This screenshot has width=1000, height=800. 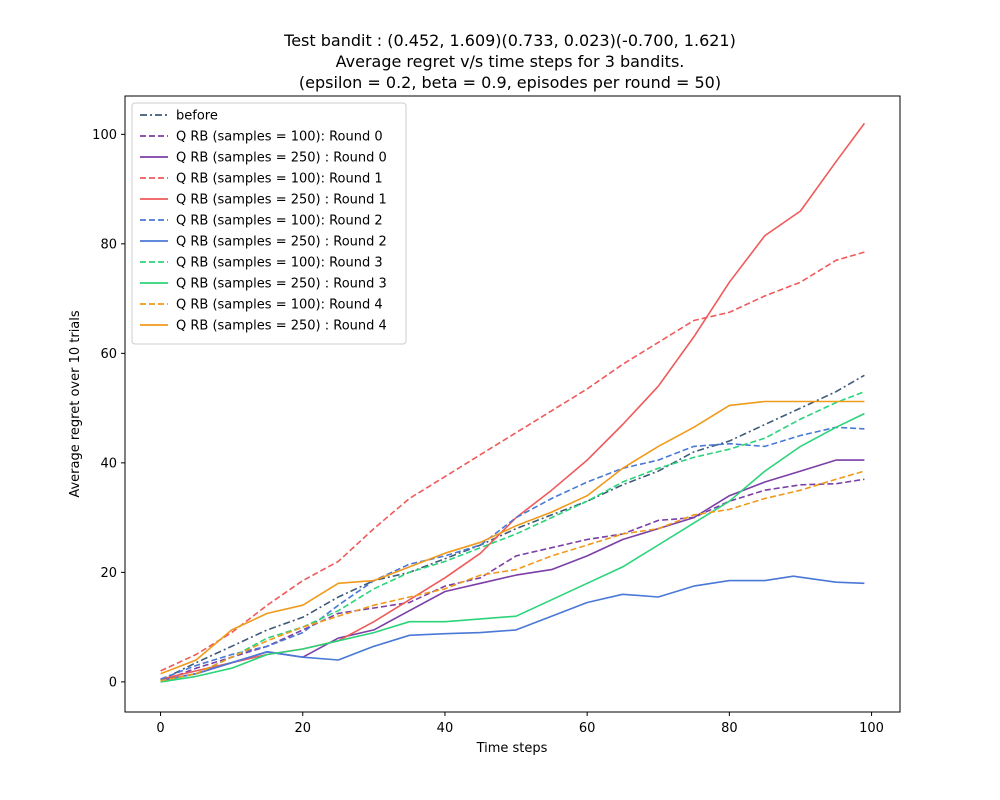 I want to click on y-tick-label: 20, so click(x=108, y=573).